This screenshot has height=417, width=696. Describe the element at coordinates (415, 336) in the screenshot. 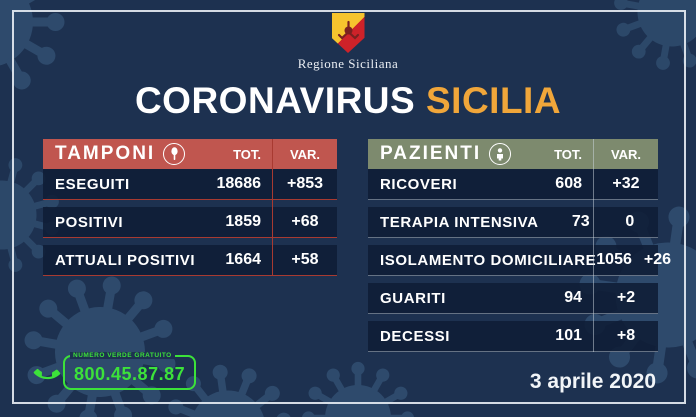

I see `row-label: DECESSI` at that location.